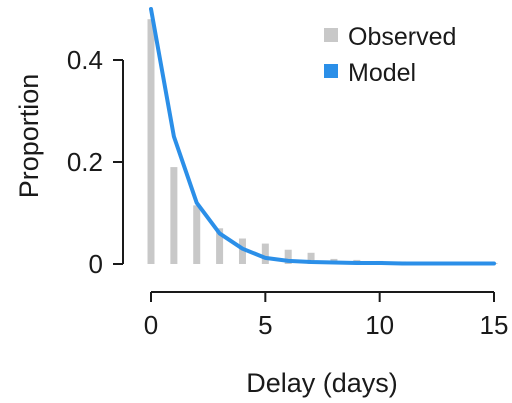 The width and height of the screenshot is (512, 403). I want to click on y-tick-label-0: 0, so click(96, 264).